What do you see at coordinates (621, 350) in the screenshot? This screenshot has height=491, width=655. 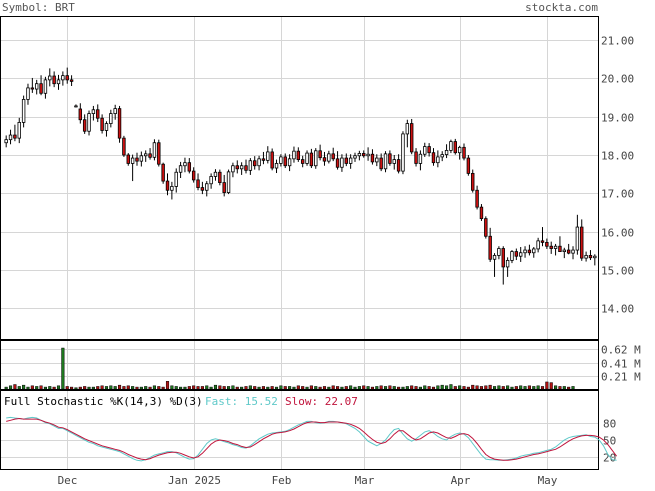 I see `volume-tick-label: 0.62 M` at bounding box center [621, 350].